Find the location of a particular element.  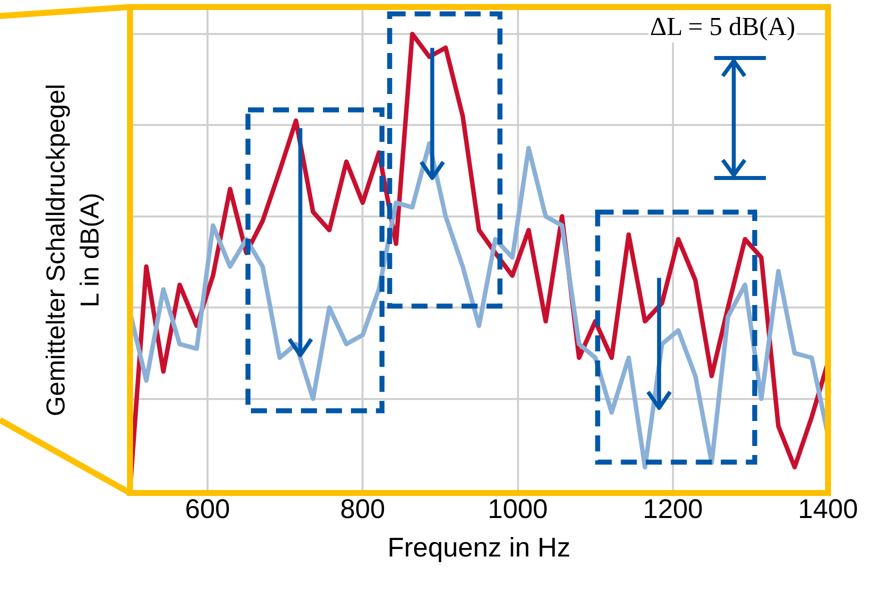

x-tick-label: 1200 is located at coordinates (672, 509).